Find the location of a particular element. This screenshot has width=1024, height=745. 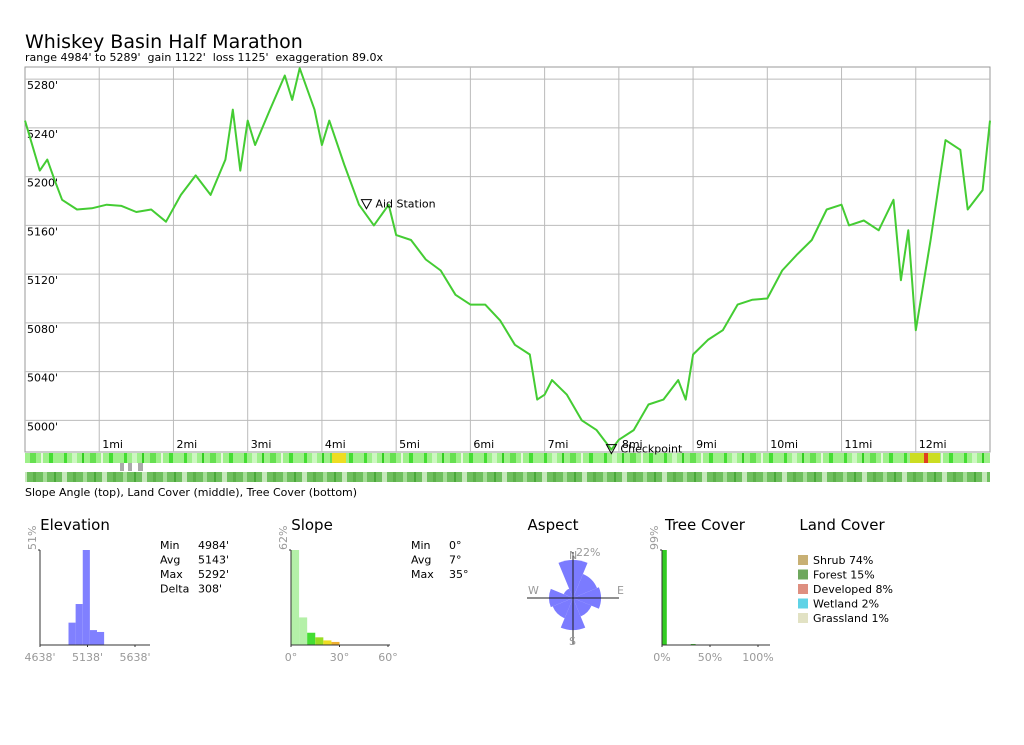

x-tick-label: 0% is located at coordinates (661, 657).